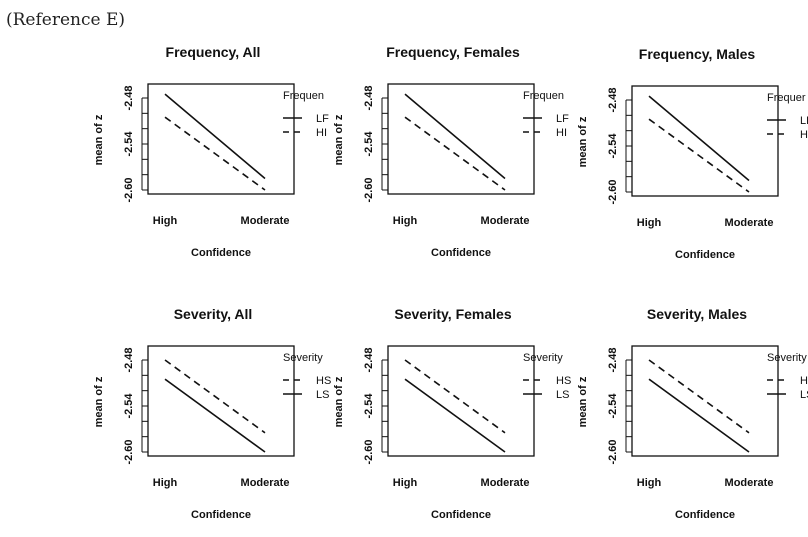 The height and width of the screenshot is (537, 808). Describe the element at coordinates (786, 98) in the screenshot. I see `legend-title: Frequer` at that location.